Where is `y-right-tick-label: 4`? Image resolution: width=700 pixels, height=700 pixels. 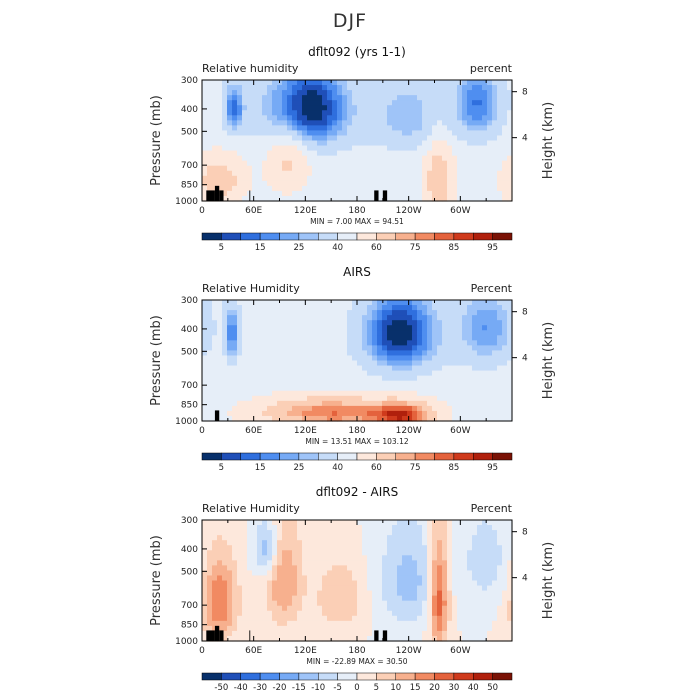 y-right-tick-label: 4 is located at coordinates (525, 139).